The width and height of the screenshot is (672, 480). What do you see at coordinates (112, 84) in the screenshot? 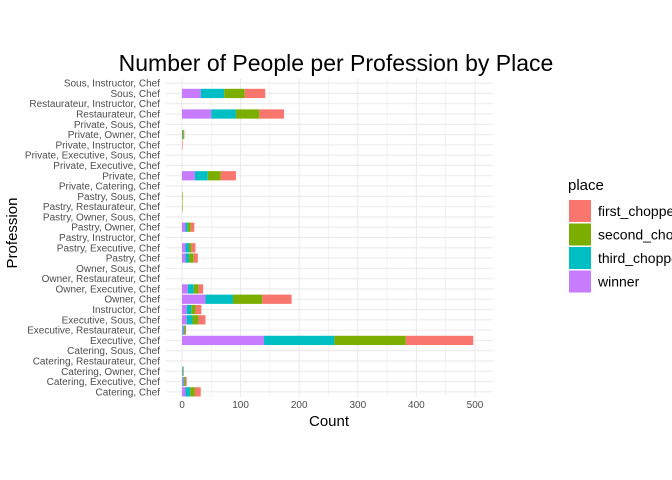
I see `y-tick-label: Sous, Instructor, Chef` at bounding box center [112, 84].